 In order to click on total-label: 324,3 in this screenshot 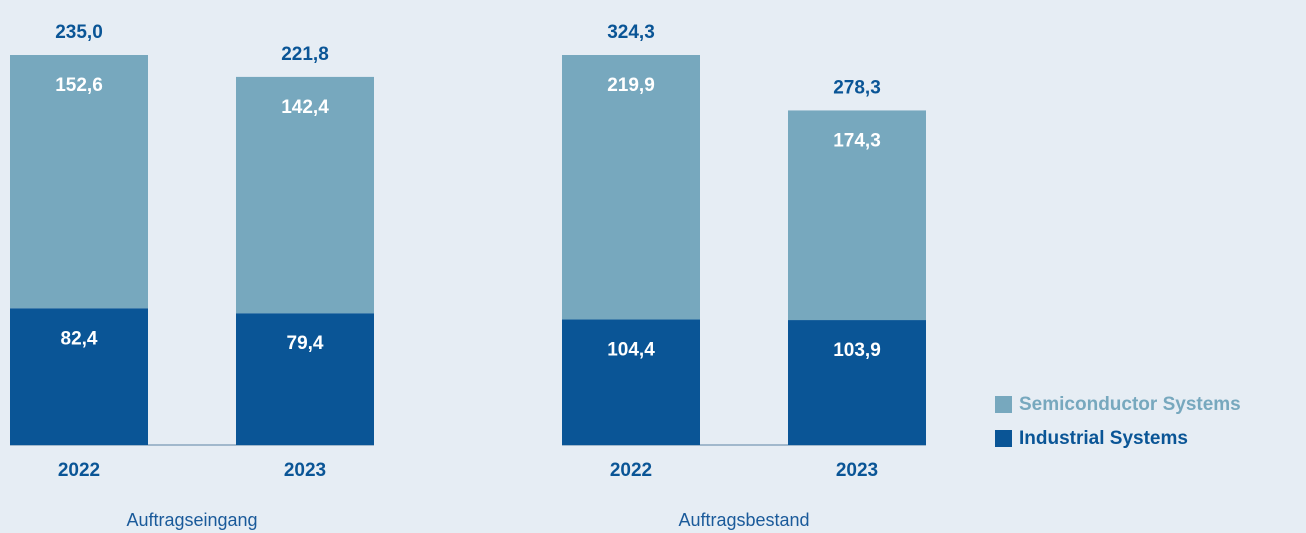, I will do `click(631, 32)`.